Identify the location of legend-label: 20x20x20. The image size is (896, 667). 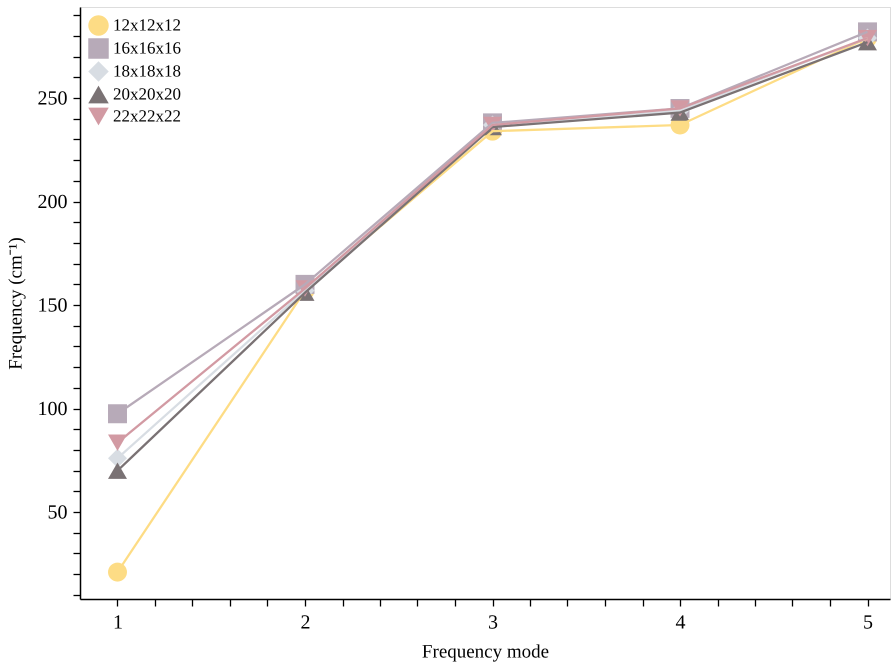
(147, 94).